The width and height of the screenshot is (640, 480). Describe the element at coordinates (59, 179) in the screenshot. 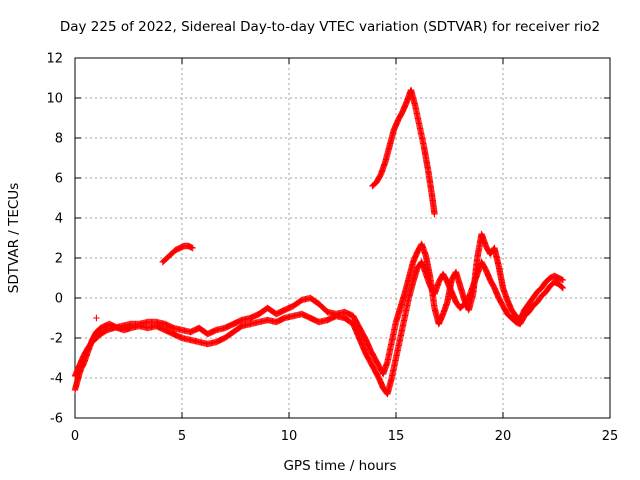

I see `y-tick-label: 6` at that location.